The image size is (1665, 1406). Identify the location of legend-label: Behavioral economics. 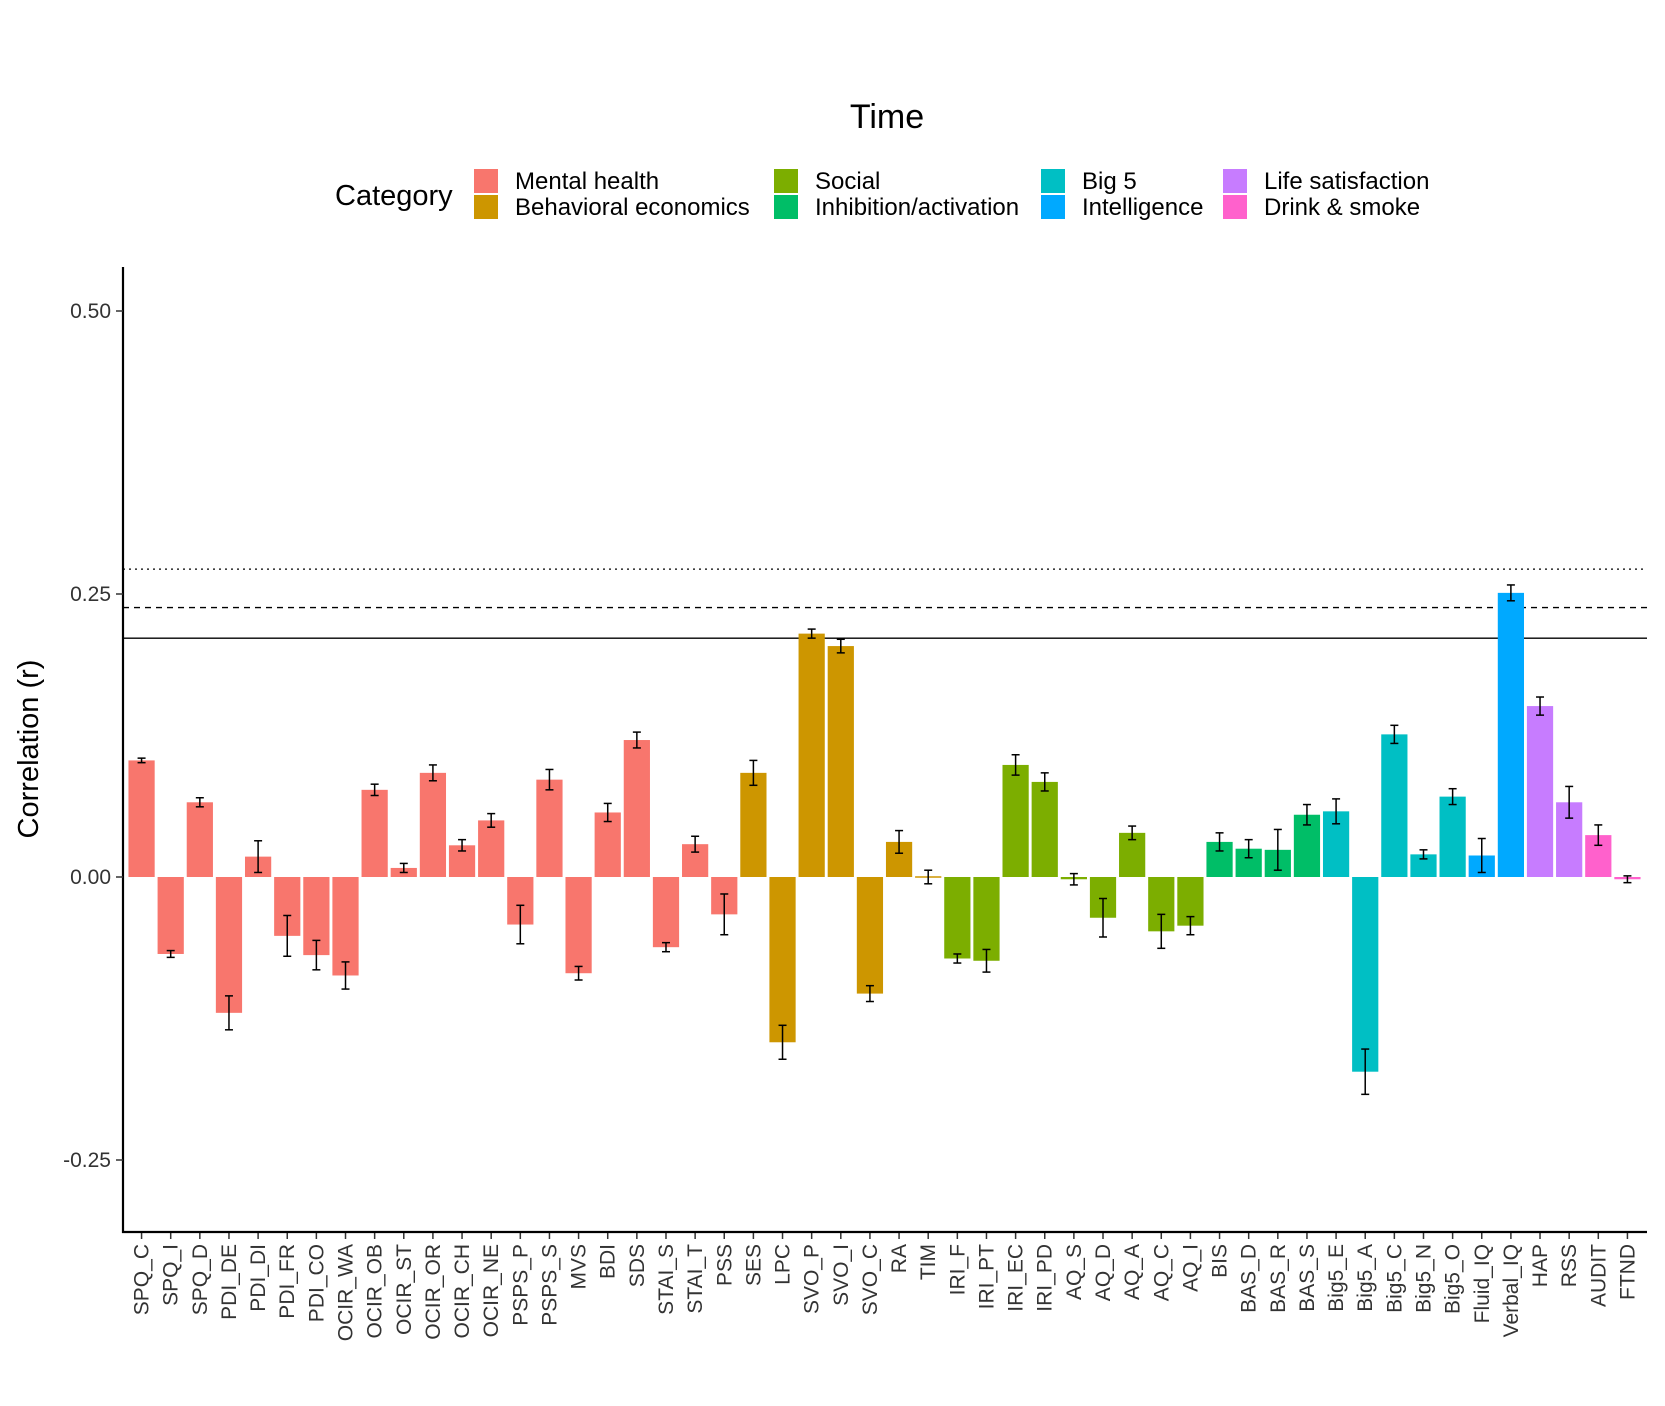
(632, 207).